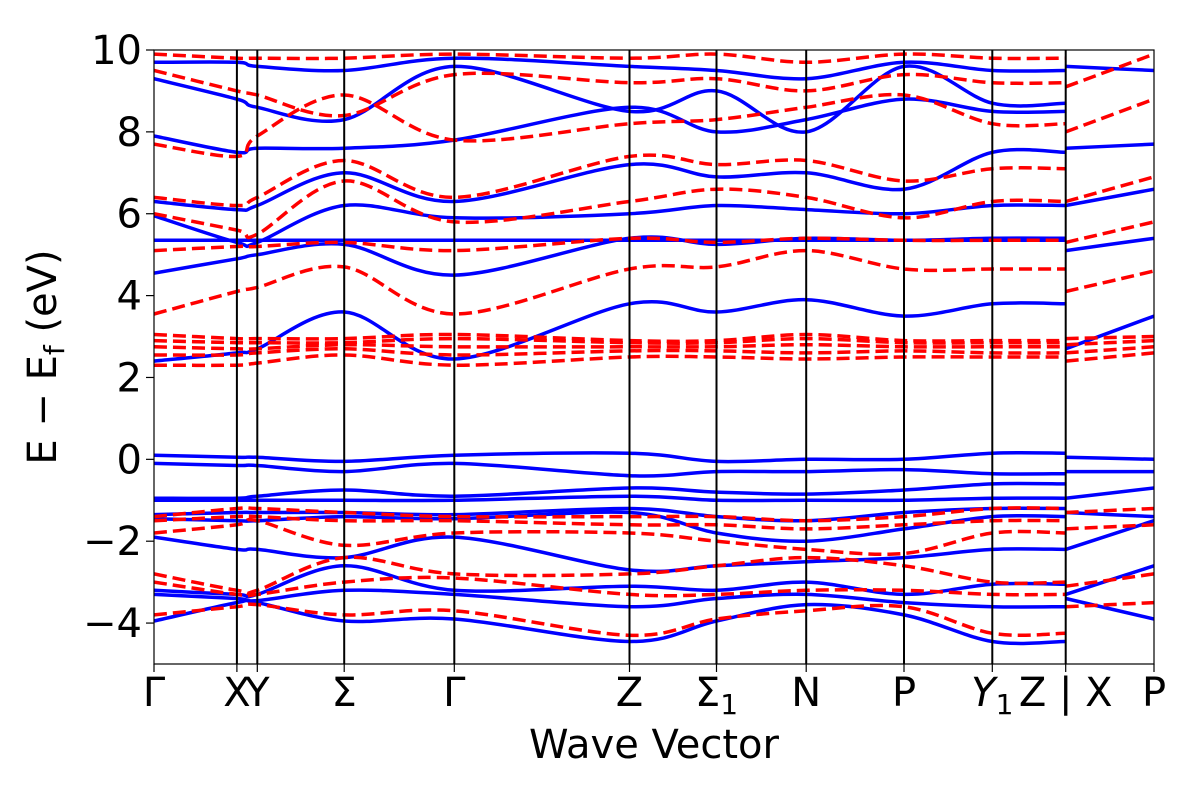 Image resolution: width=1200 pixels, height=800 pixels. What do you see at coordinates (112, 542) in the screenshot?
I see `y-tick-label: −2` at bounding box center [112, 542].